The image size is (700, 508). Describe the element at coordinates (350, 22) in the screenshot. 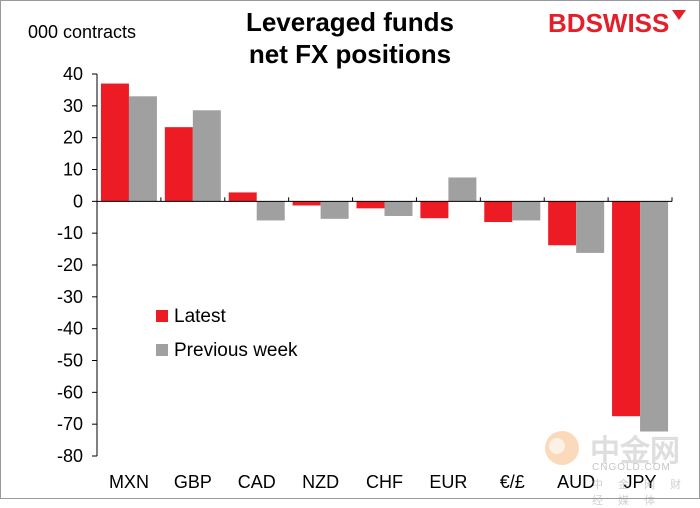

I see `chart-title-line1: Leveraged funds` at that location.